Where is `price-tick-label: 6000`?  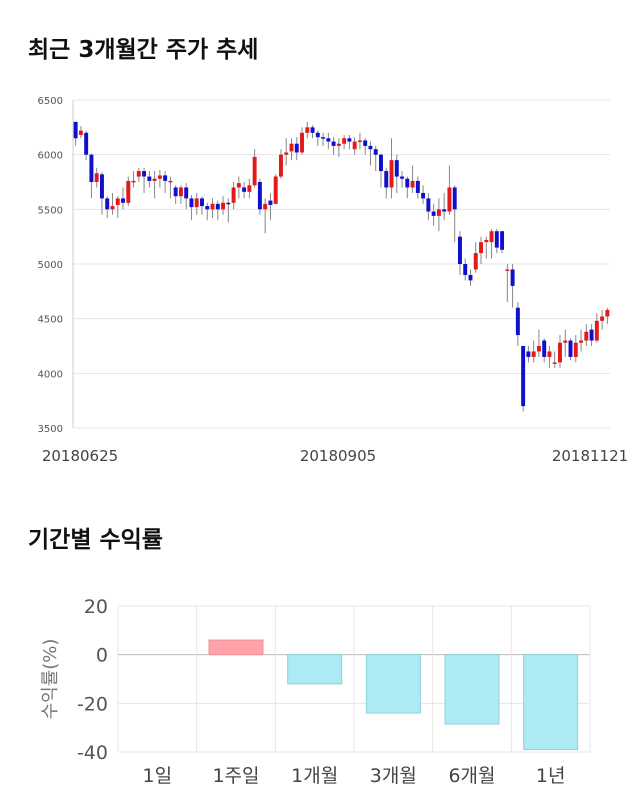
price-tick-label: 6000 is located at coordinates (50, 156).